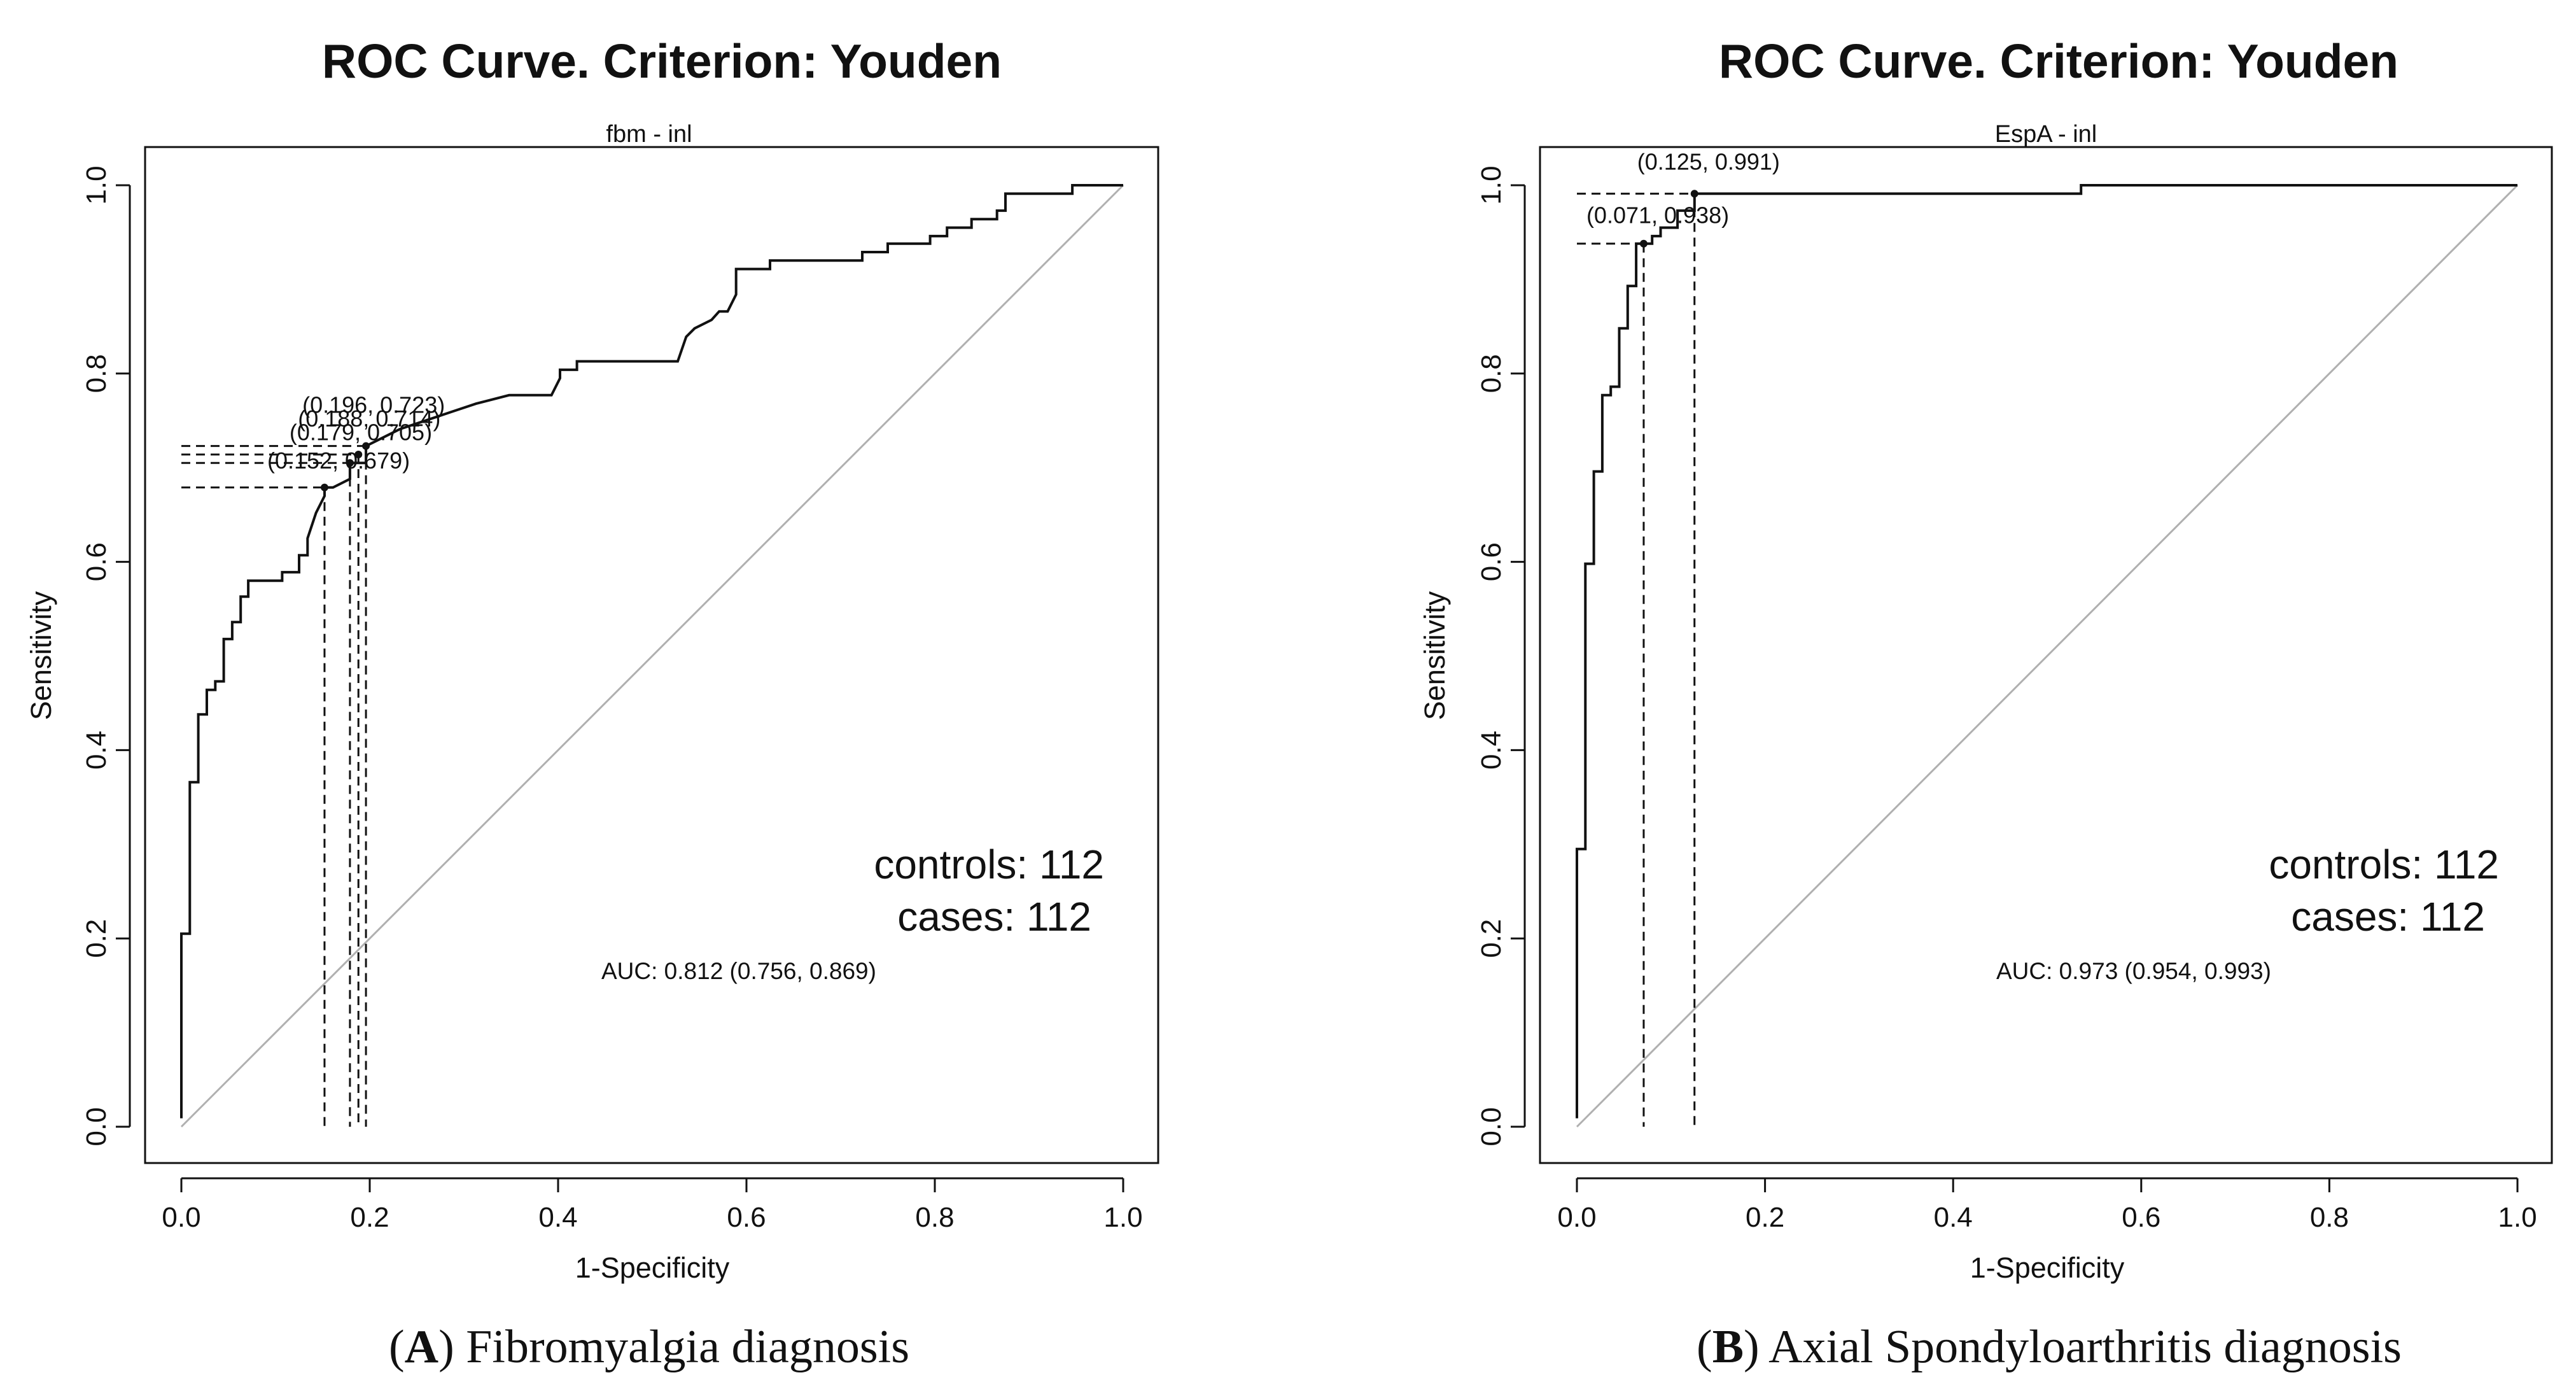 The height and width of the screenshot is (1396, 2576). Describe the element at coordinates (738, 971) in the screenshot. I see `auc-label: AUC: 0.812 (0.756, 0.869)` at that location.